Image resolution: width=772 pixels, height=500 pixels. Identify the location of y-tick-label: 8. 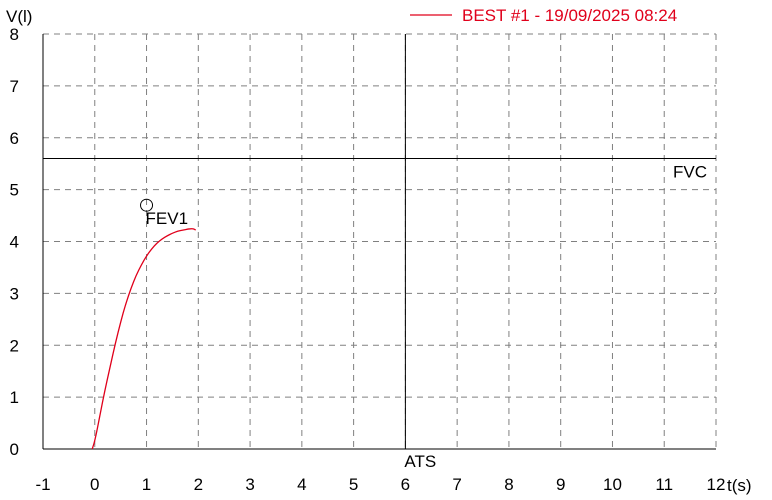
(14, 34).